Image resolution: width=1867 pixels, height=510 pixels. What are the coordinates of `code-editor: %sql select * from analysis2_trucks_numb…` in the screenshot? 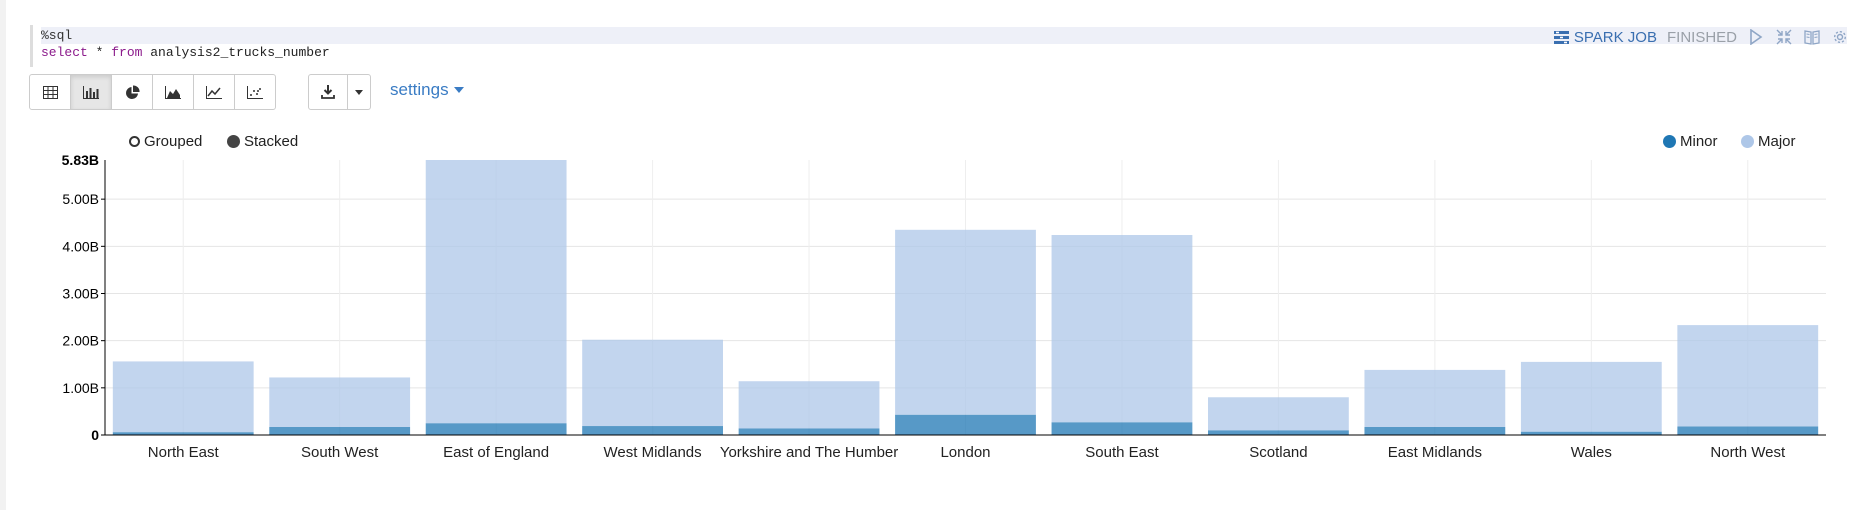 It's located at (941, 46).